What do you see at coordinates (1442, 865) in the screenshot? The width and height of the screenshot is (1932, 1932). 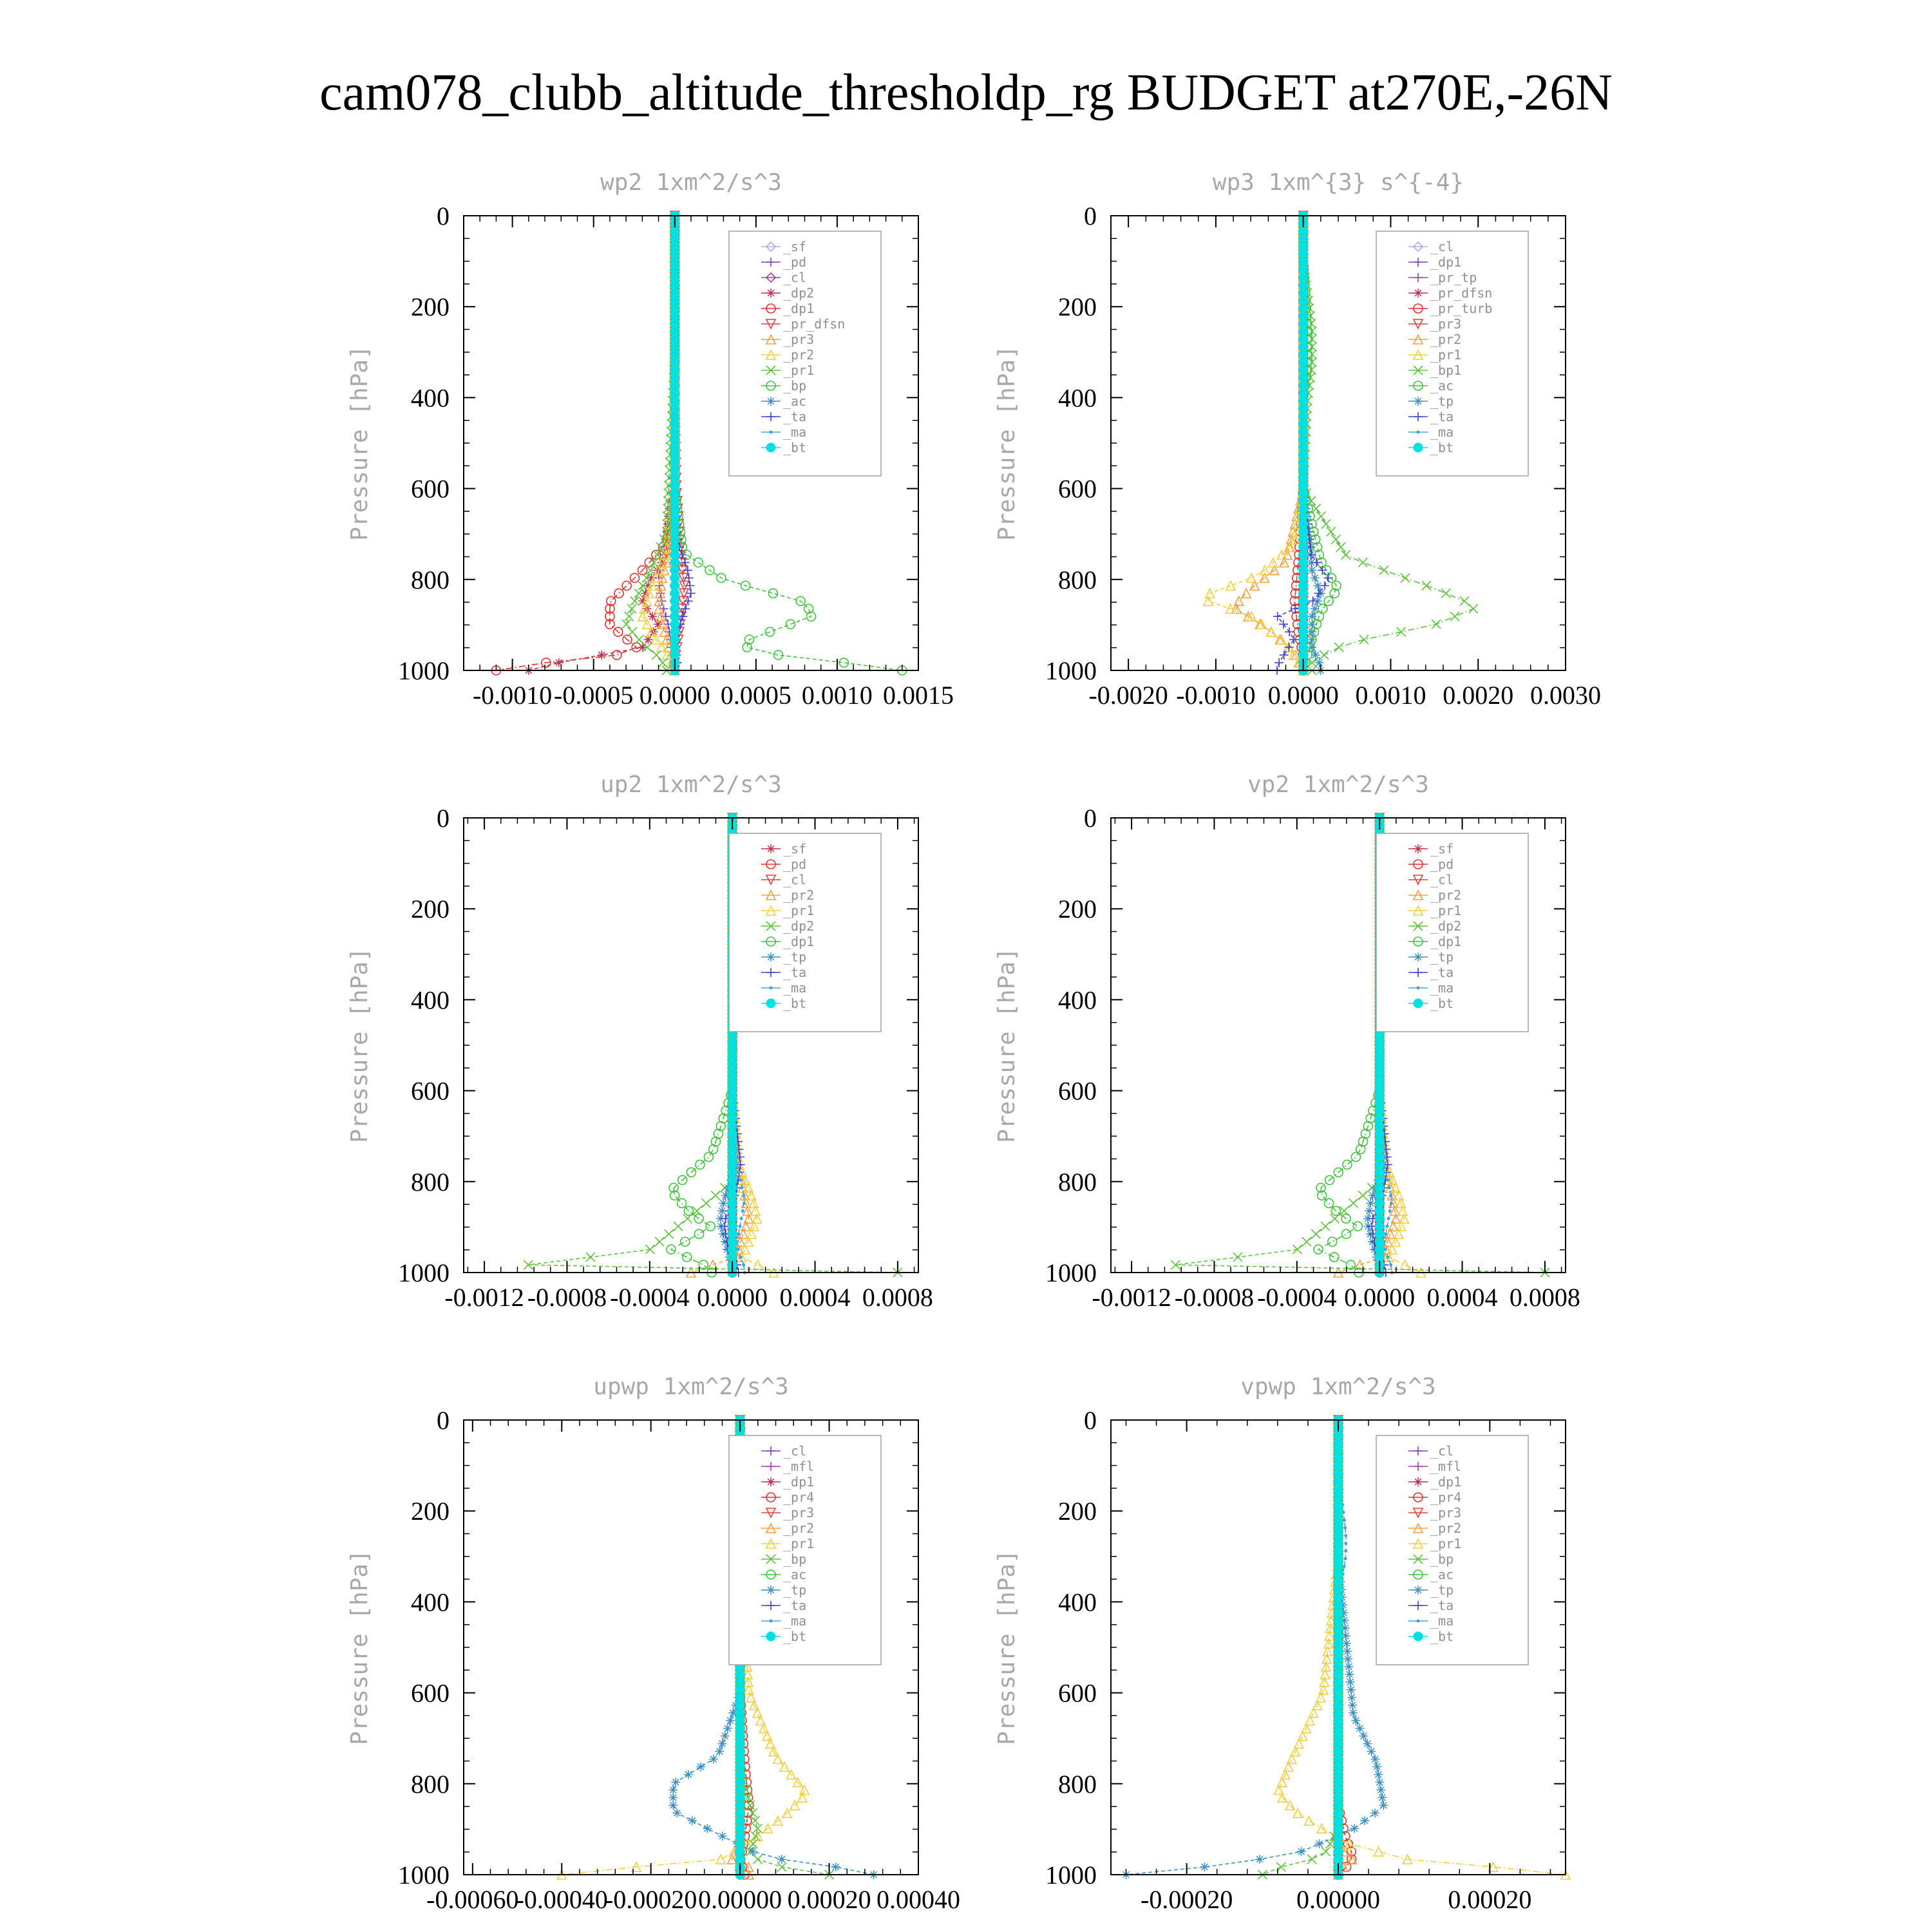 I see `legend-entry: _pd` at bounding box center [1442, 865].